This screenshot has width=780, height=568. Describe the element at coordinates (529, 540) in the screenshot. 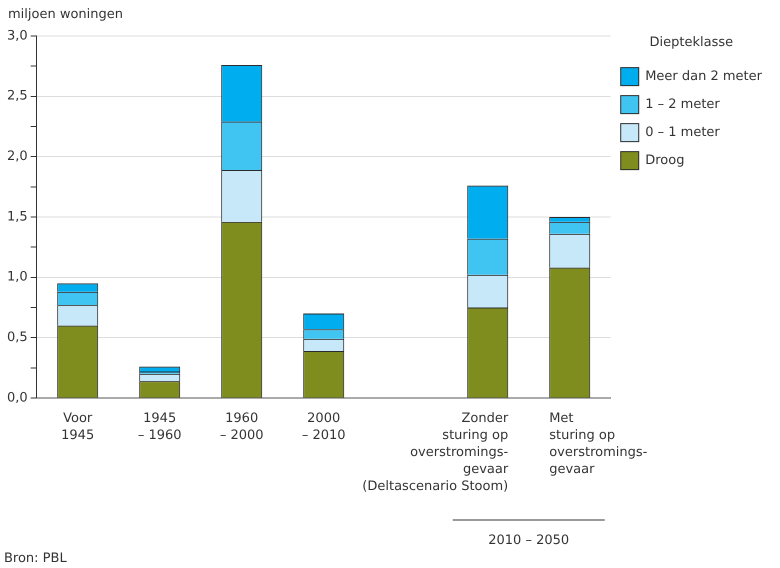

I see `text: 2010 – 2050` at that location.